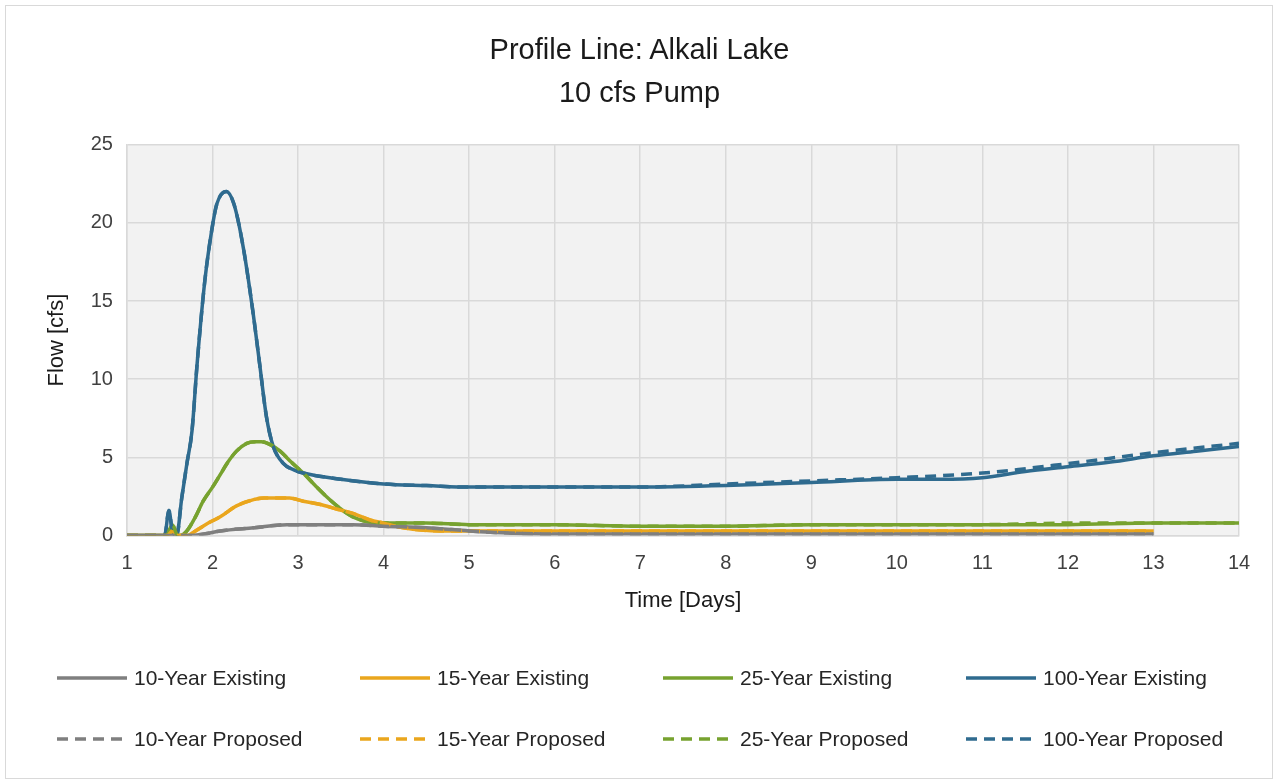 Image resolution: width=1278 pixels, height=784 pixels. I want to click on y-tick-label: 10, so click(101, 377).